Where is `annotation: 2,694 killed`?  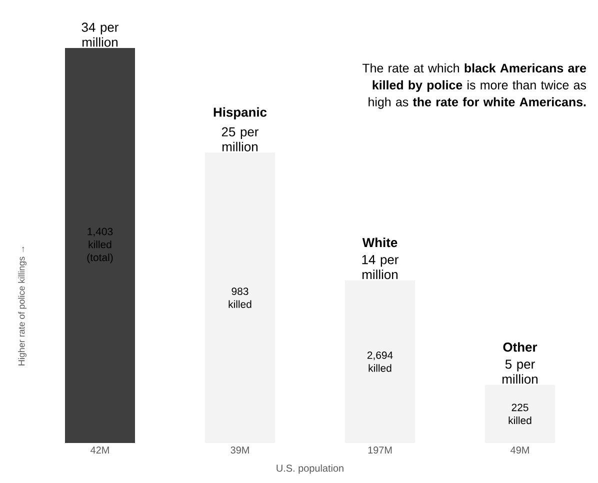 annotation: 2,694 killed is located at coordinates (380, 362).